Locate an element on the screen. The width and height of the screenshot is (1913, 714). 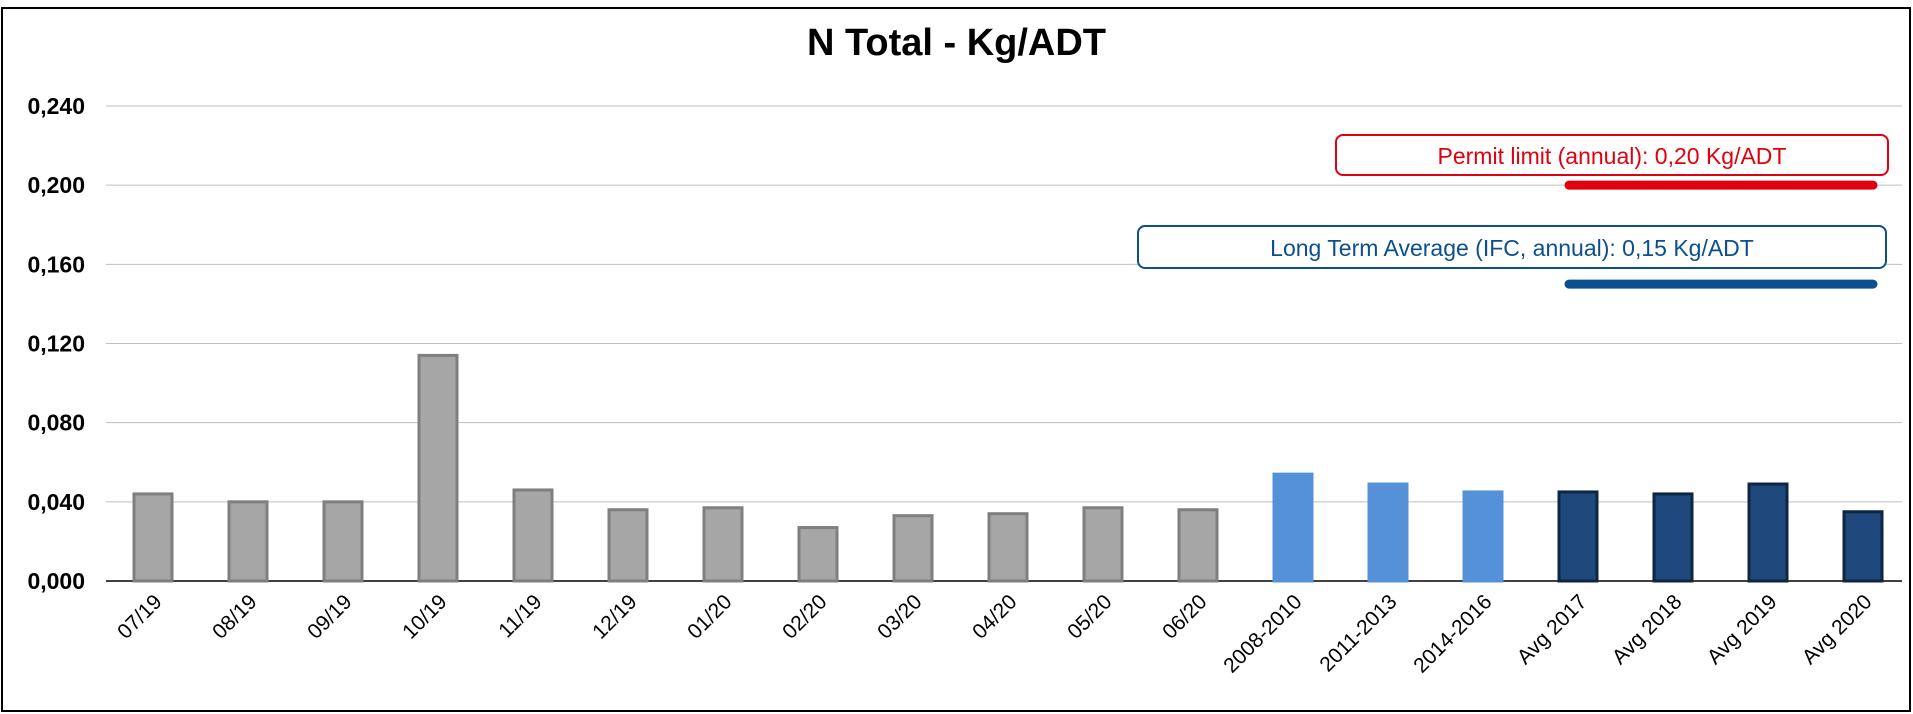
bar-avg-2019 is located at coordinates (1768, 532).